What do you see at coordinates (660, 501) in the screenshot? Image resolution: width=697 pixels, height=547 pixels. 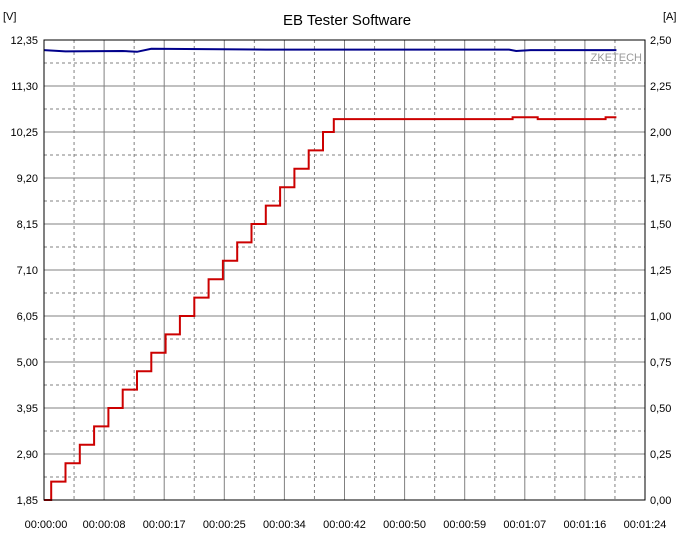 I see `y-right-tick-label: 0,00` at bounding box center [660, 501].